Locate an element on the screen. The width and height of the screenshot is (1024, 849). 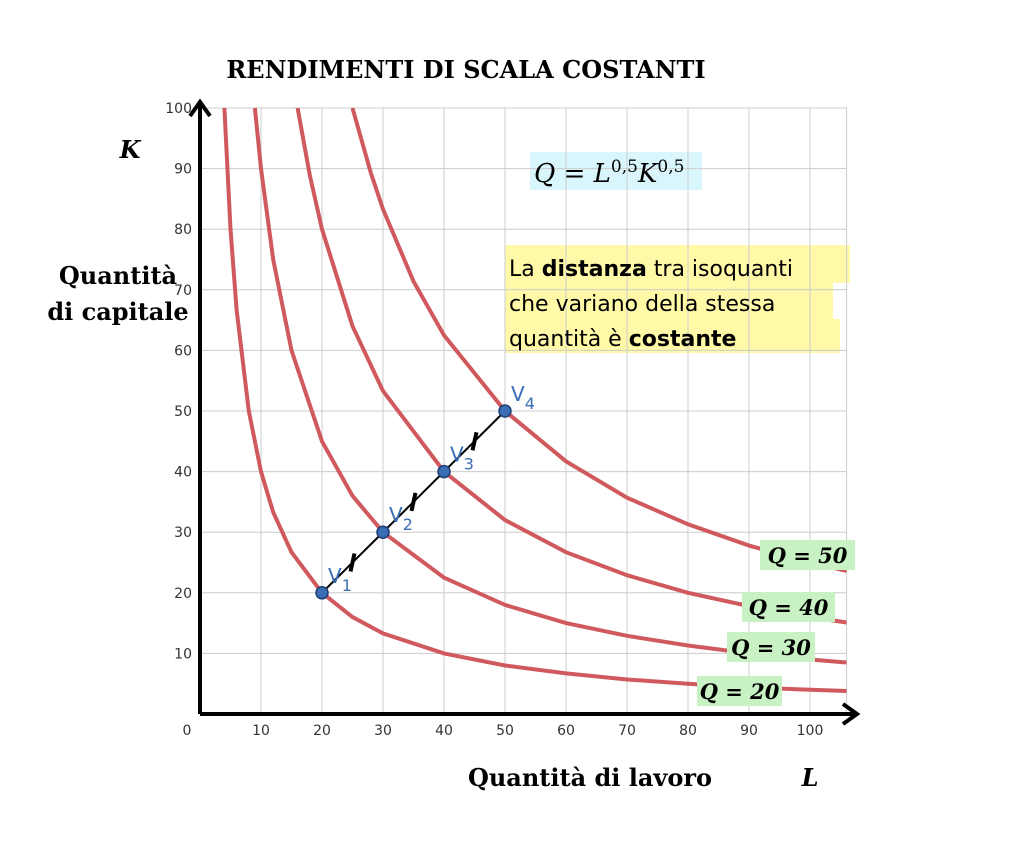
formula: Q = L0,5K0,5 is located at coordinates (609, 173).